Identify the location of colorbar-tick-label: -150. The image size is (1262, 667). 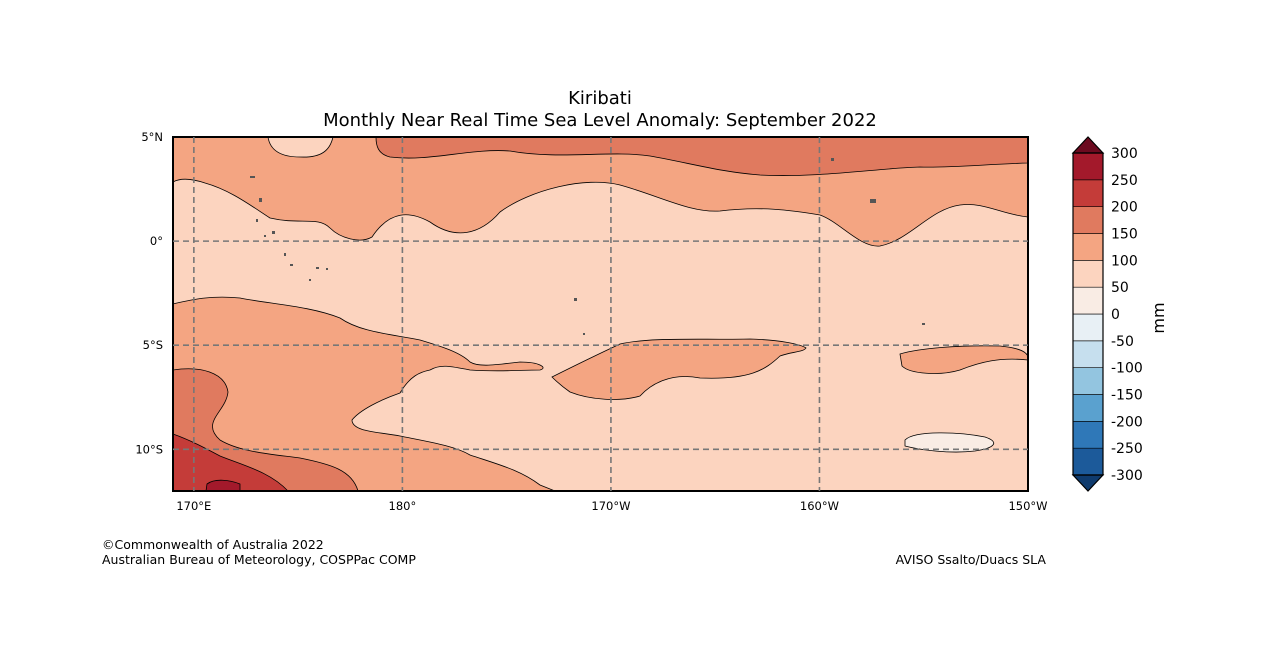
(1127, 396).